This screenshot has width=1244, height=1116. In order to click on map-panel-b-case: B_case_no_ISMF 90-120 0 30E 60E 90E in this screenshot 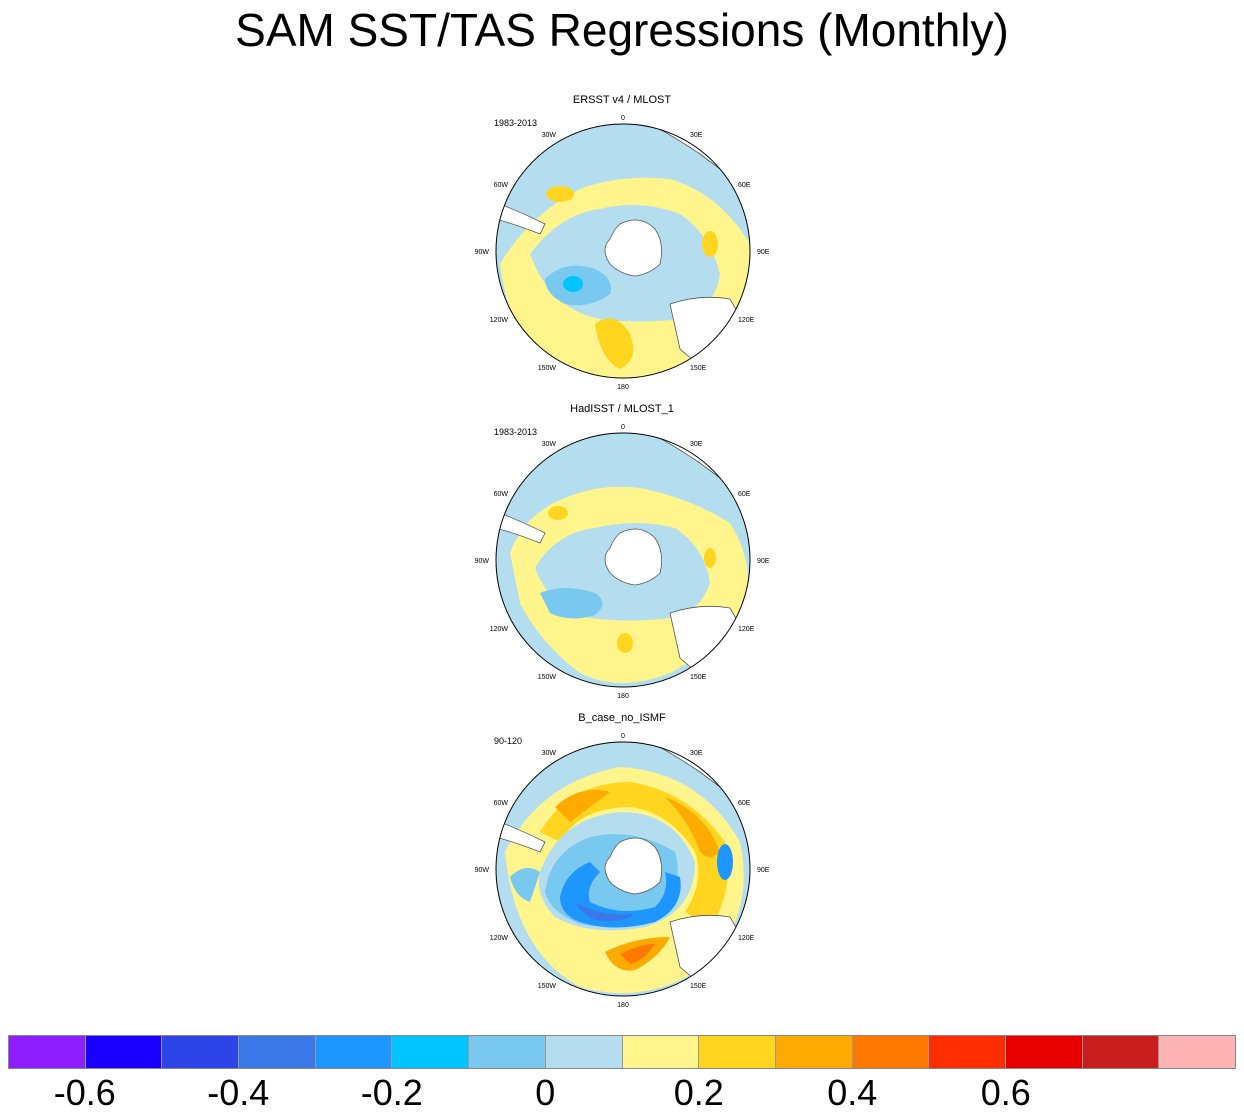, I will do `click(622, 862)`.